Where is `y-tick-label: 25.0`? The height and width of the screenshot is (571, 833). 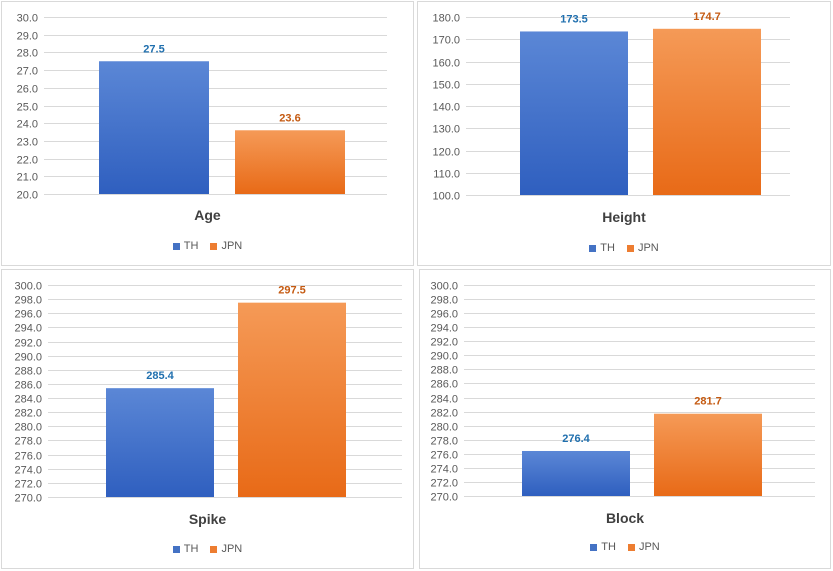 y-tick-label: 25.0 is located at coordinates (27, 108).